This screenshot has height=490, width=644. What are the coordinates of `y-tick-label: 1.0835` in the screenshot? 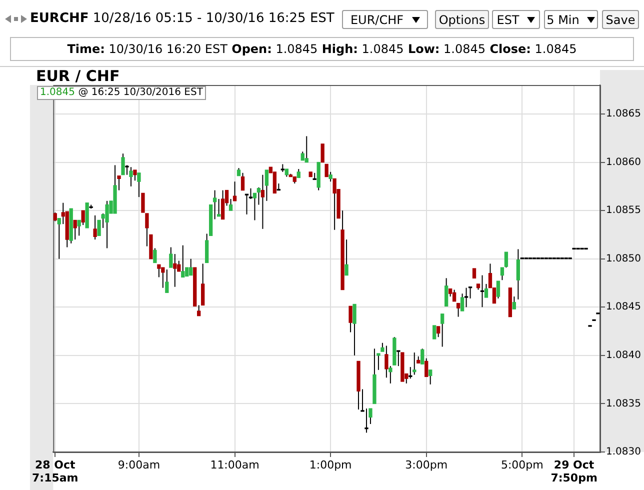 It's located at (623, 404).